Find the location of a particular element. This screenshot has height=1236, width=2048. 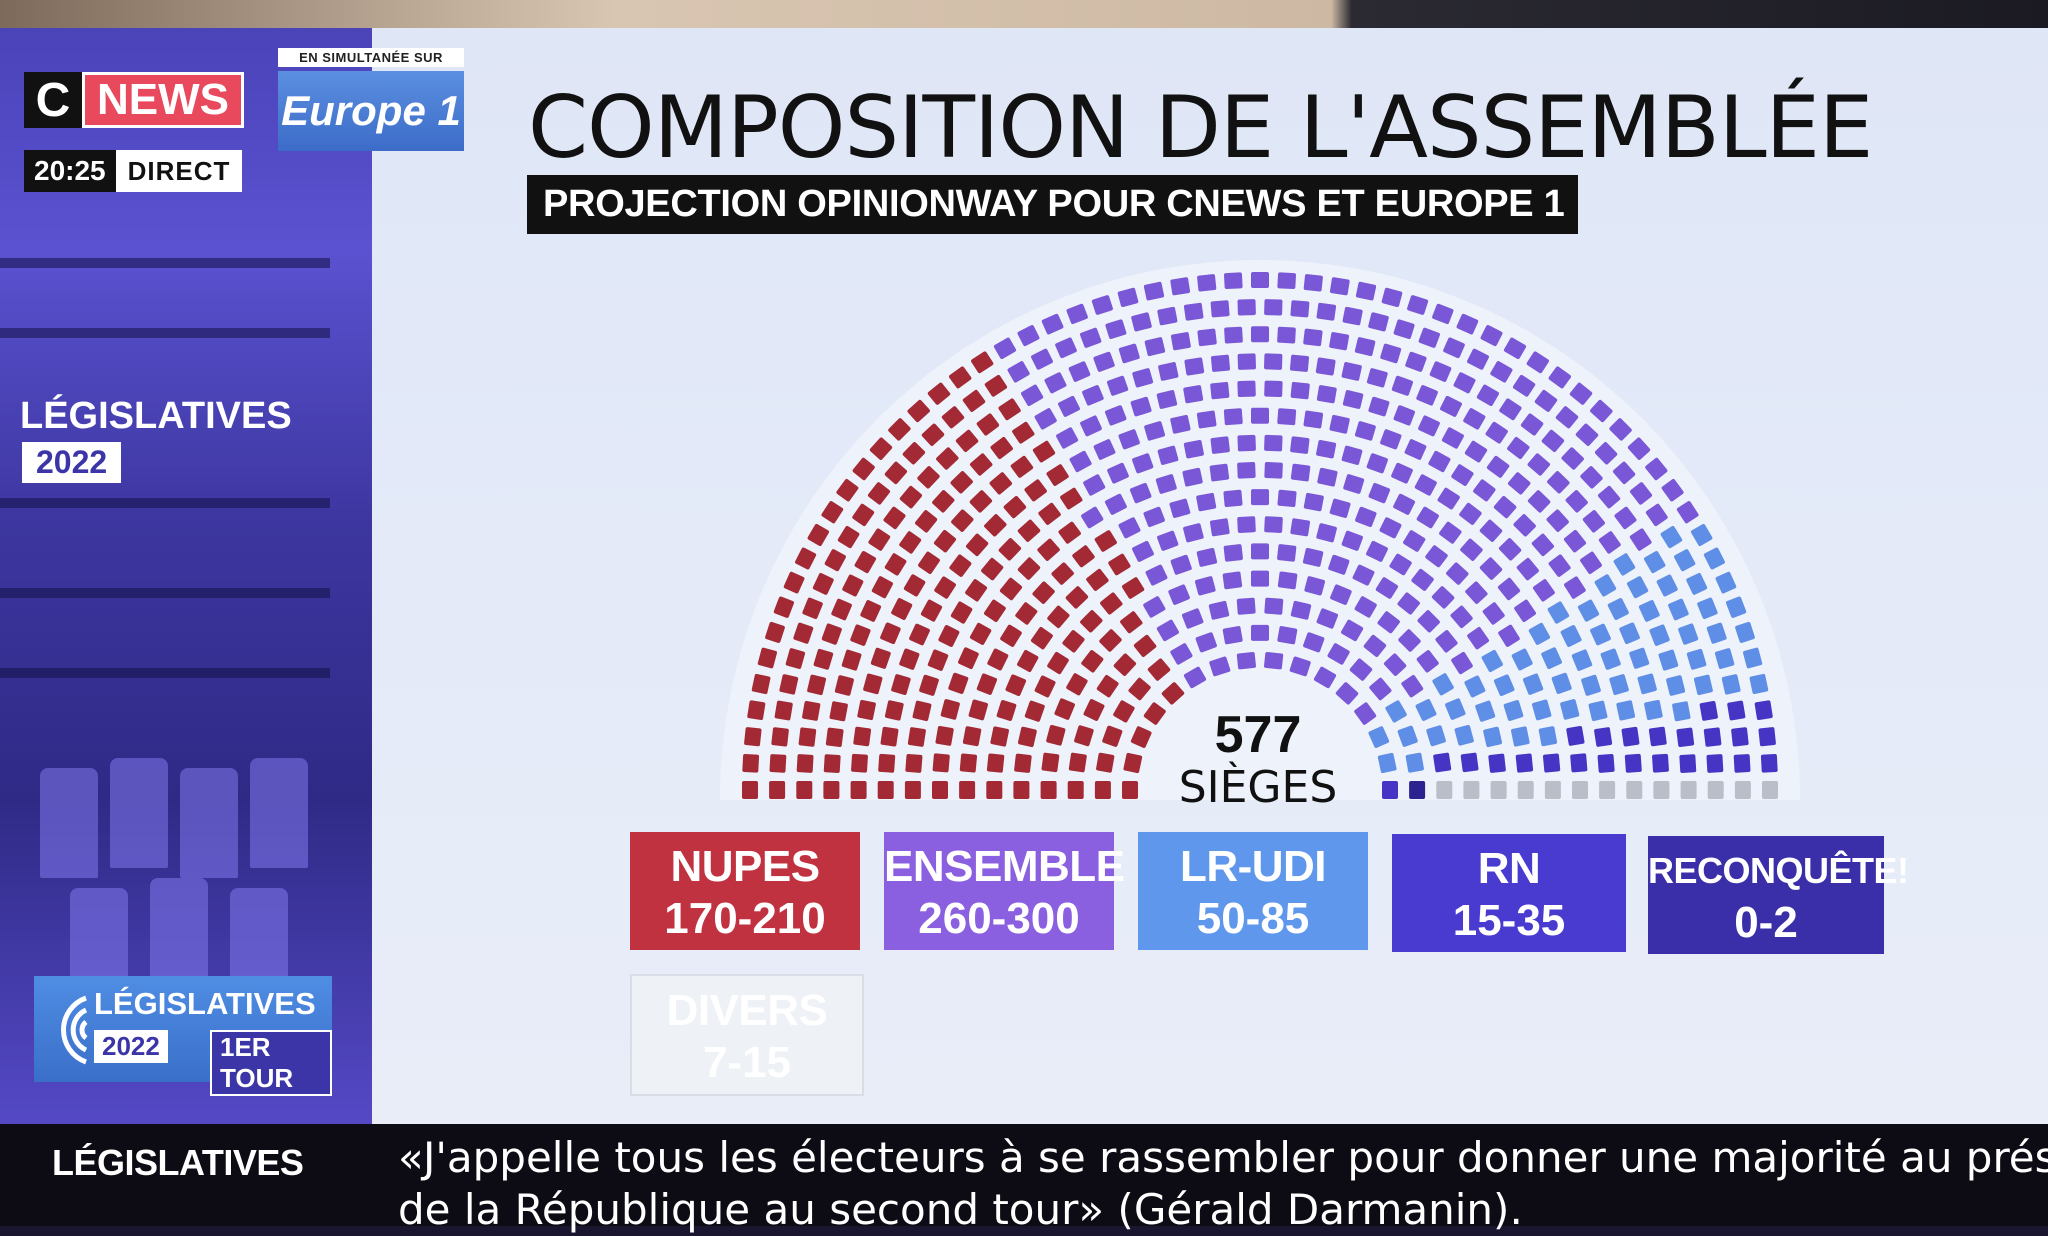

legislatives-badge-title: LÉGISLATIVES is located at coordinates (156, 416).